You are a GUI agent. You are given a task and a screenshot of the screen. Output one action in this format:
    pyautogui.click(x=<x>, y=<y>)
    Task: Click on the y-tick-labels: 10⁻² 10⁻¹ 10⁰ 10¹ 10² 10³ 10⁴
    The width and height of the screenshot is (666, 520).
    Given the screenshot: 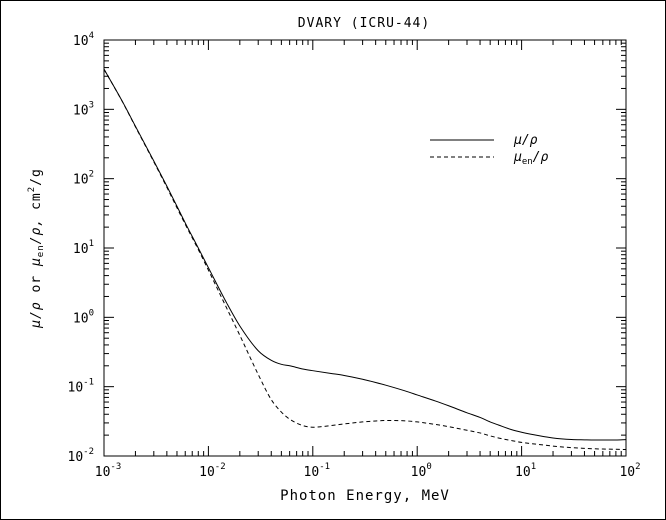 What is the action you would take?
    pyautogui.click(x=81, y=248)
    